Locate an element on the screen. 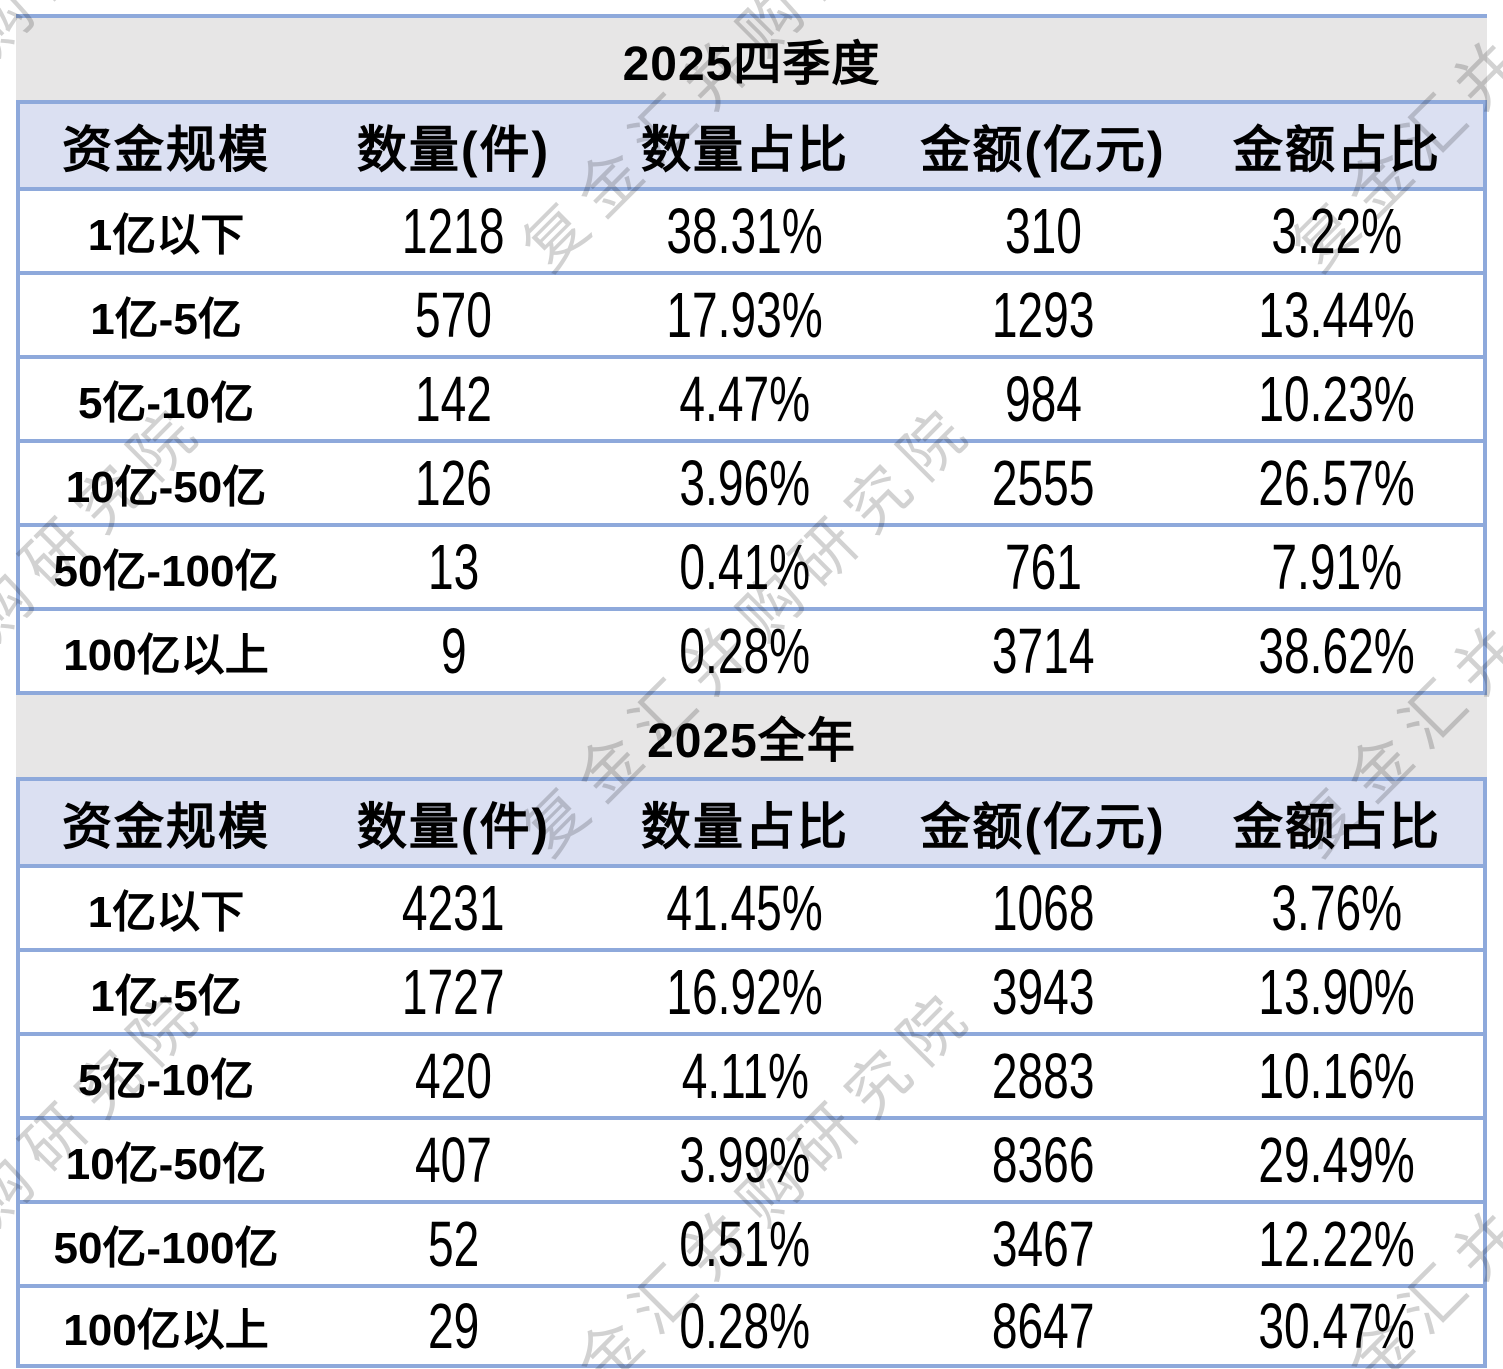  value-text: 0.51% is located at coordinates (745, 1244).